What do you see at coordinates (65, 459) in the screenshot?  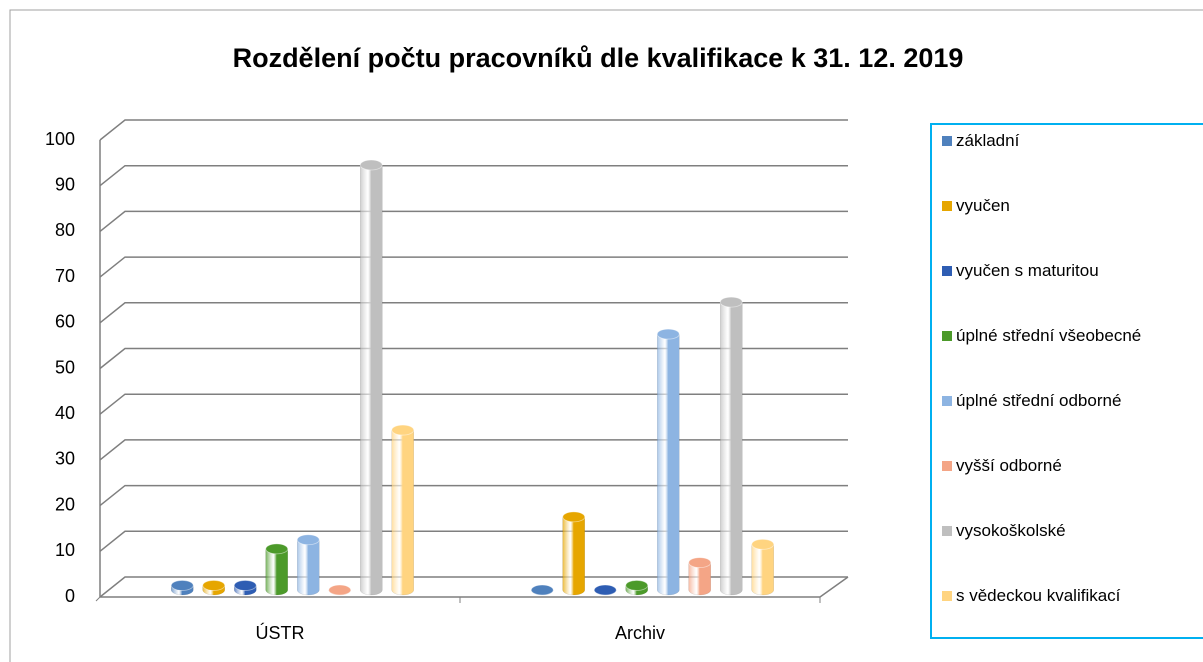 I see `y-tick-label: 30` at bounding box center [65, 459].